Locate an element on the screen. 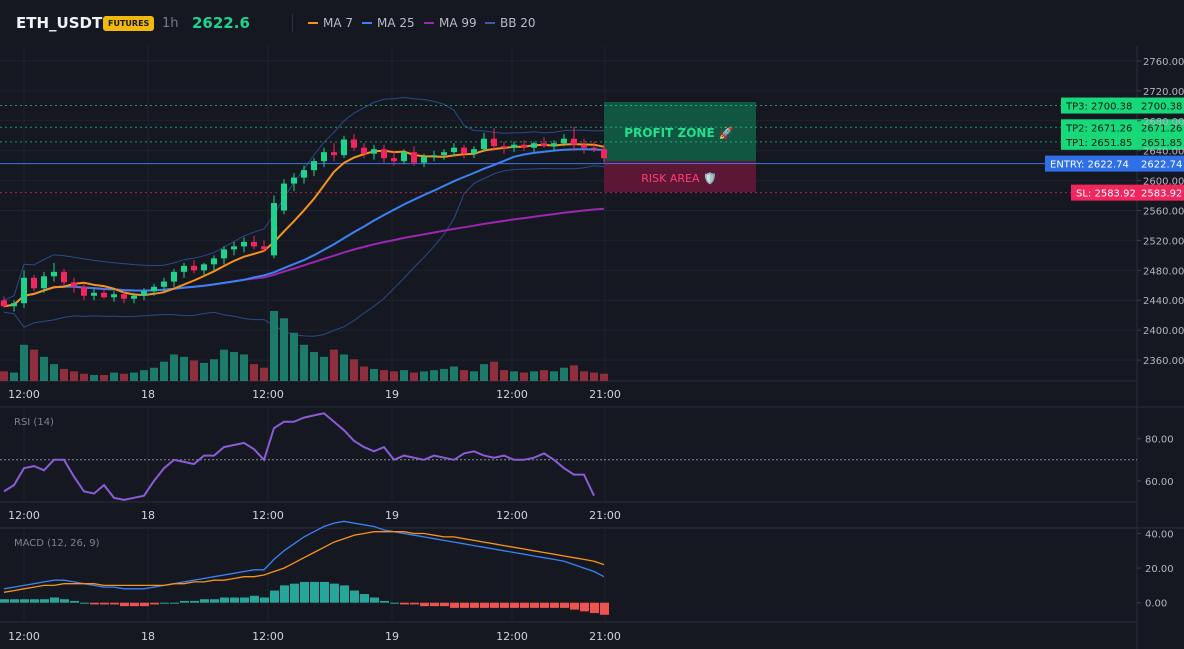 The height and width of the screenshot is (649, 1184). legend-bb20-label: BB 20 is located at coordinates (518, 23).